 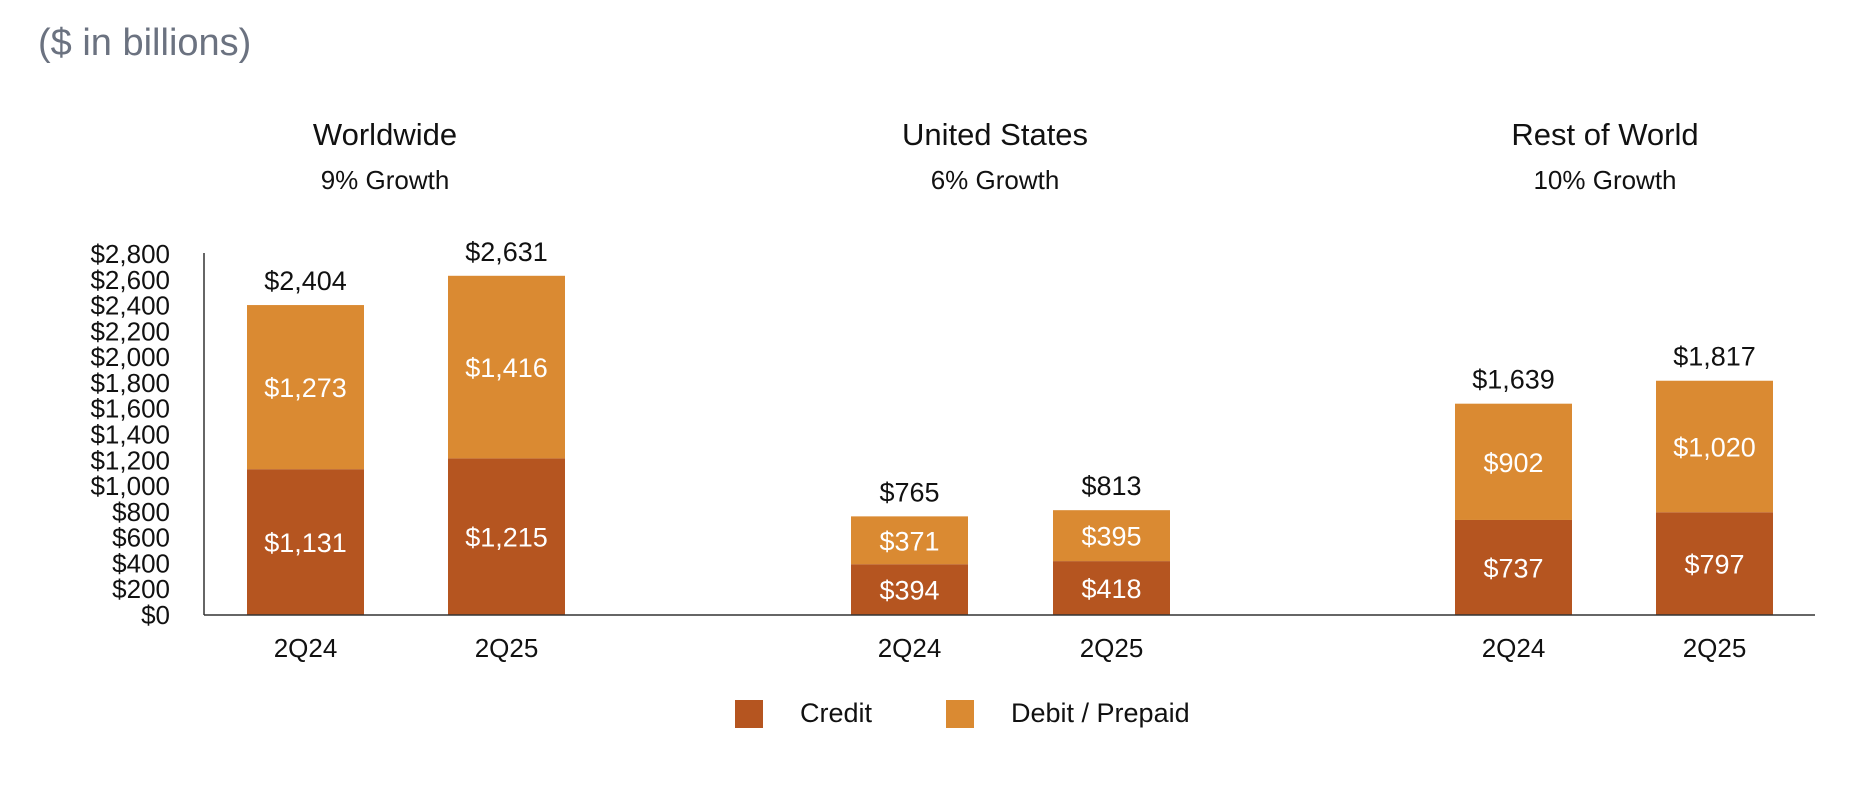 I want to click on data-label-total: $813, so click(x=1111, y=486).